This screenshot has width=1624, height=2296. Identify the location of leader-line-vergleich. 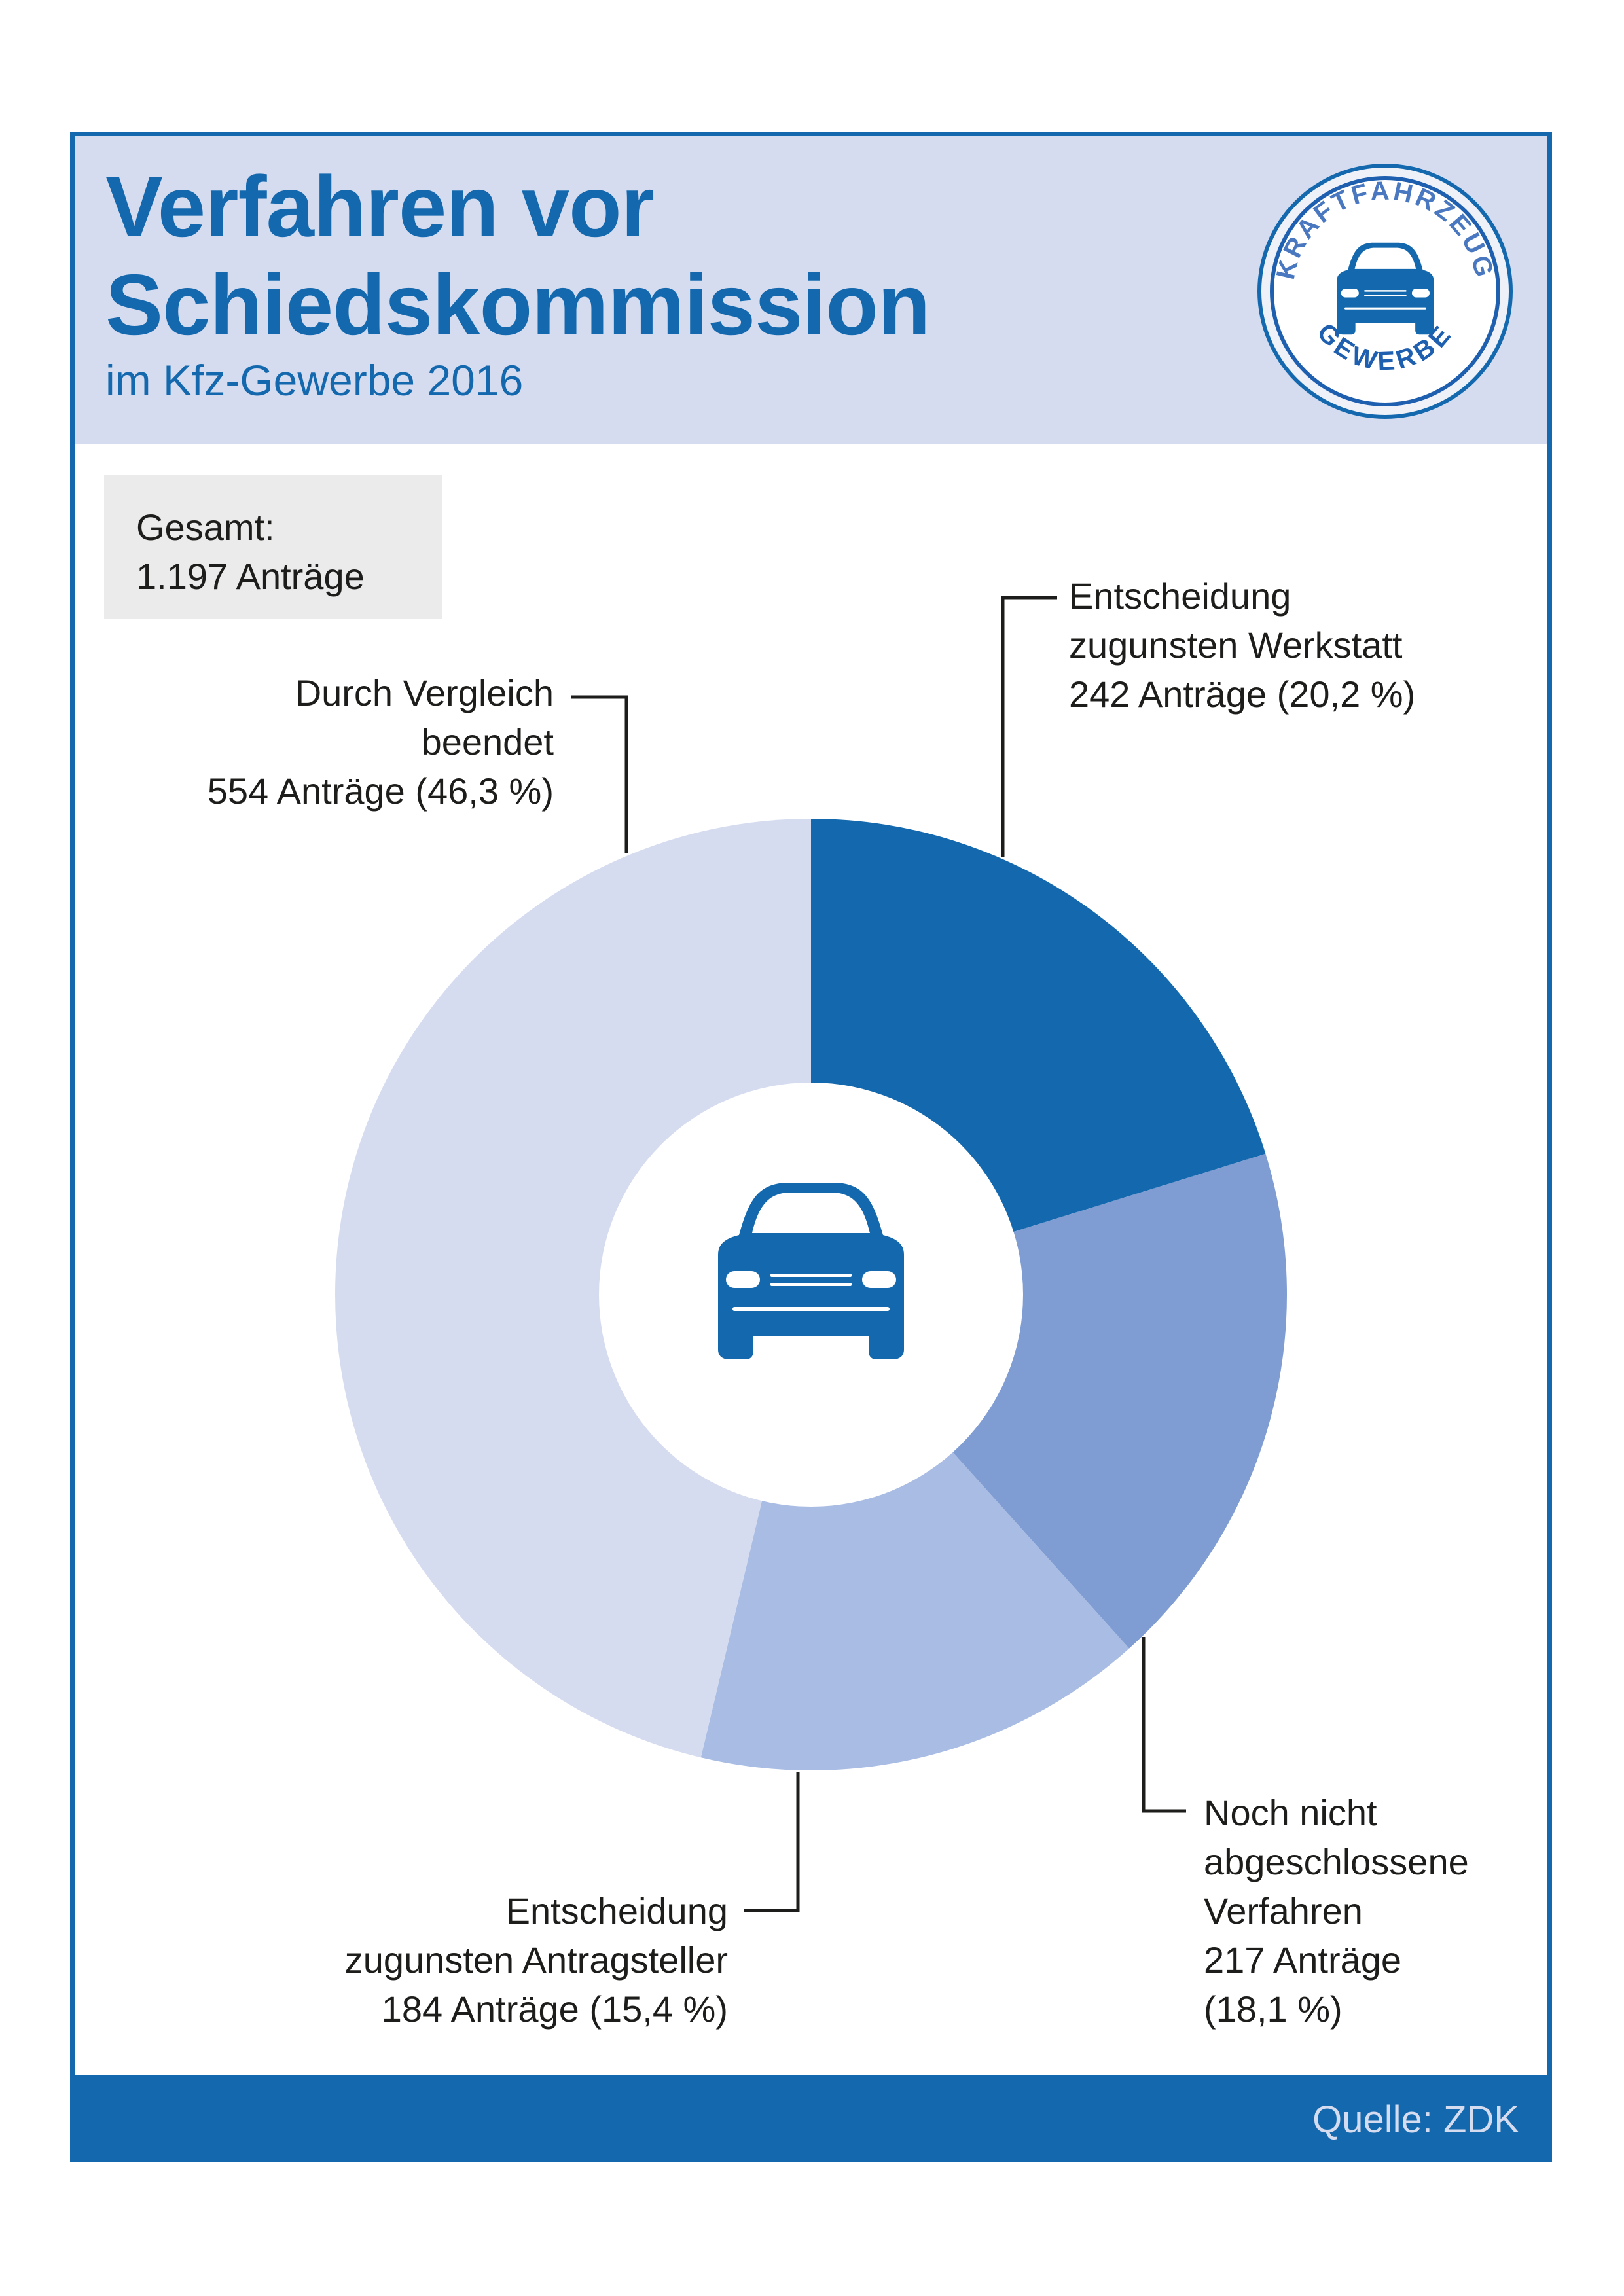
(599, 774).